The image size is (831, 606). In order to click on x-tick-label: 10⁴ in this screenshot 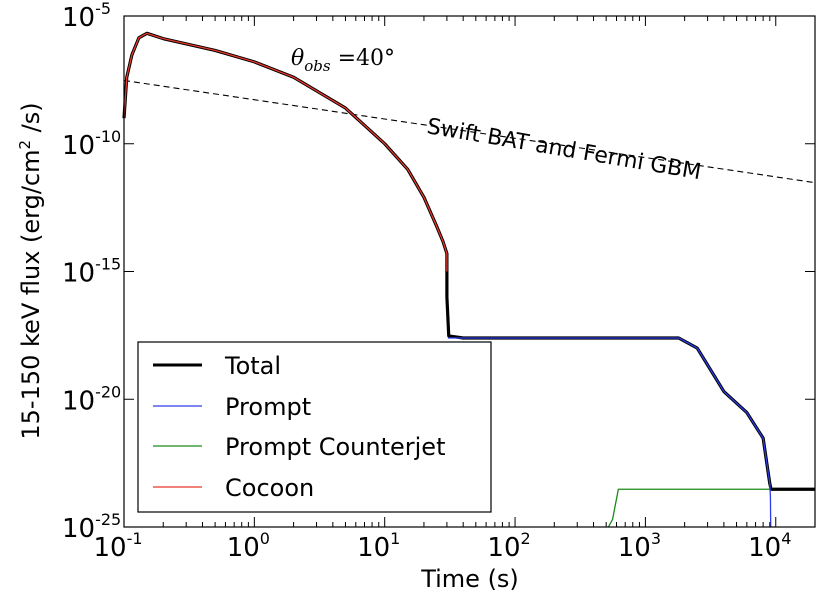, I will do `click(769, 546)`.